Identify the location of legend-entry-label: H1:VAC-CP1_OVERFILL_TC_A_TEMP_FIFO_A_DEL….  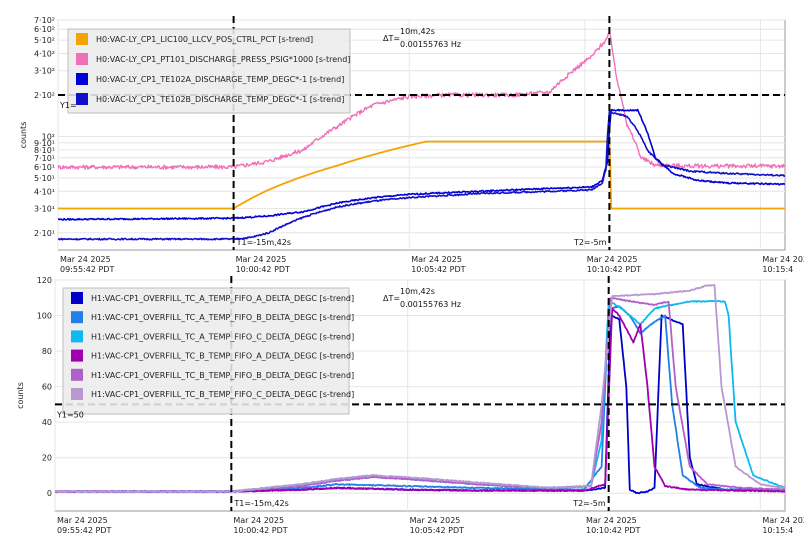
(222, 298).